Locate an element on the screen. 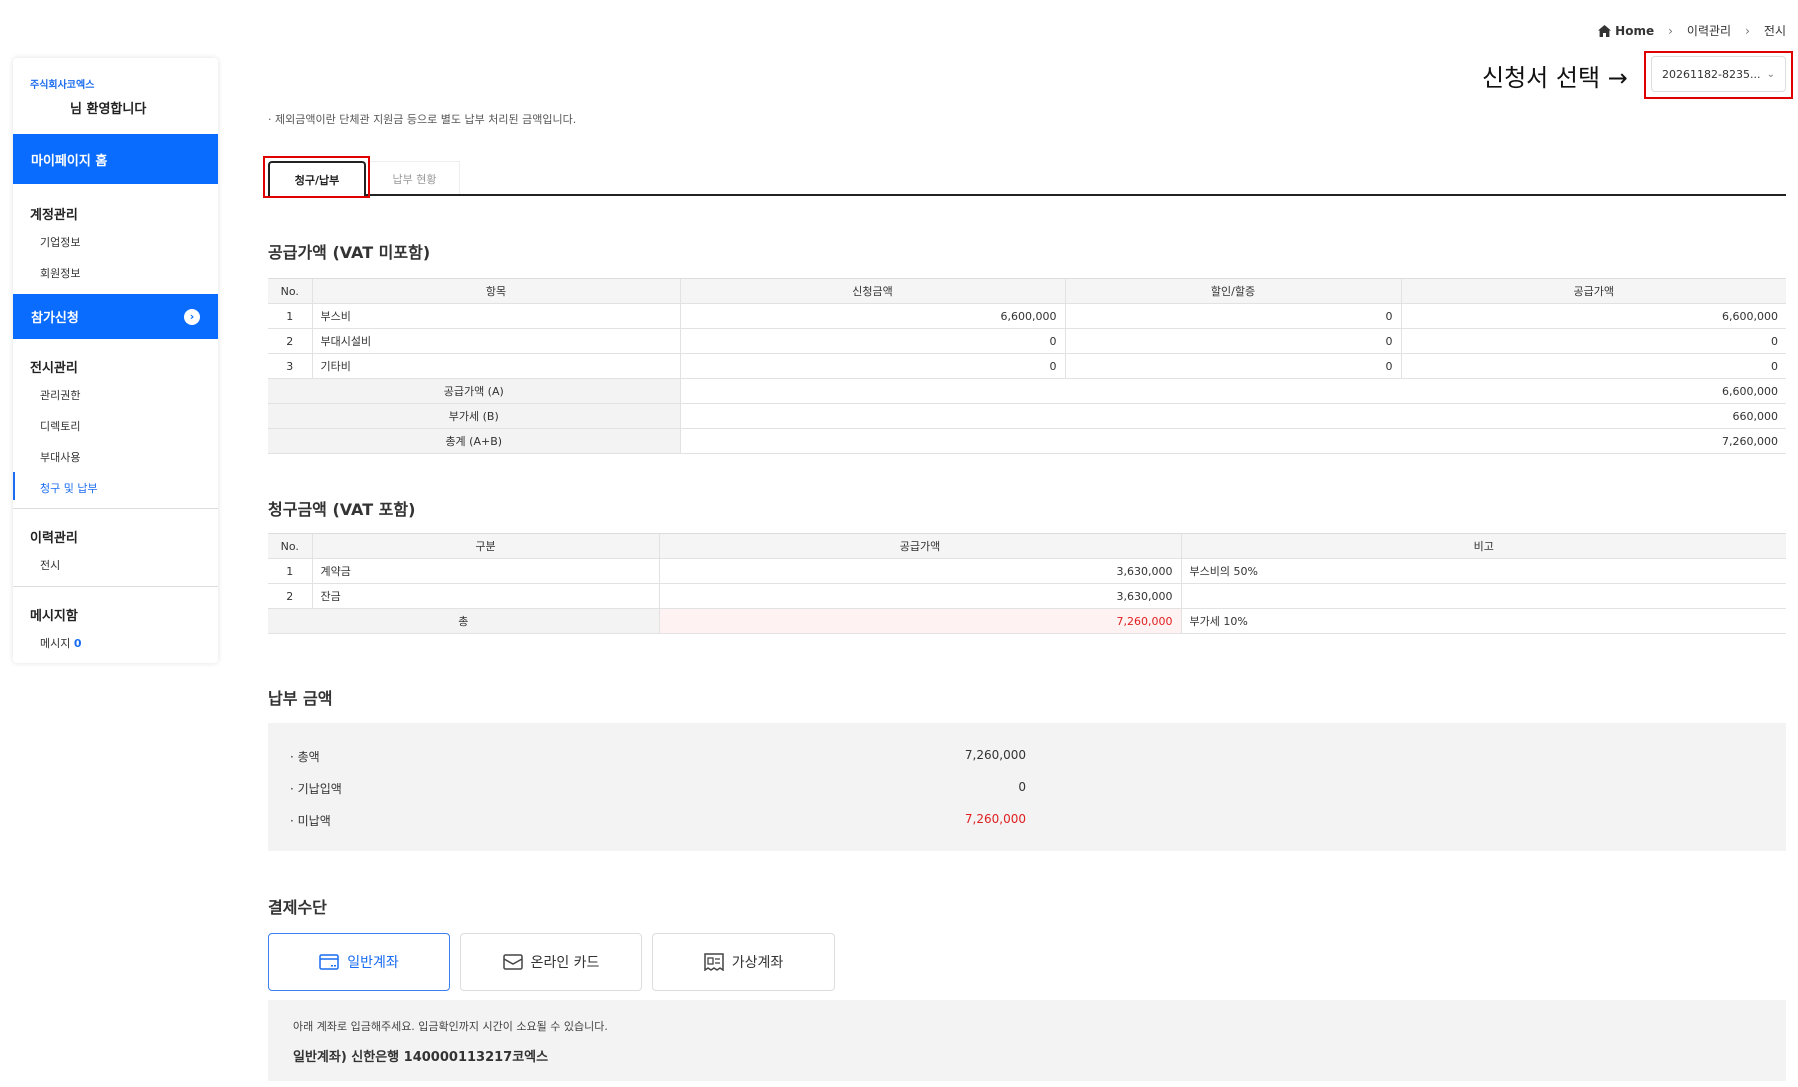 Image resolution: width=1798 pixels, height=1087 pixels. button-label: 일반계좌 is located at coordinates (373, 963).